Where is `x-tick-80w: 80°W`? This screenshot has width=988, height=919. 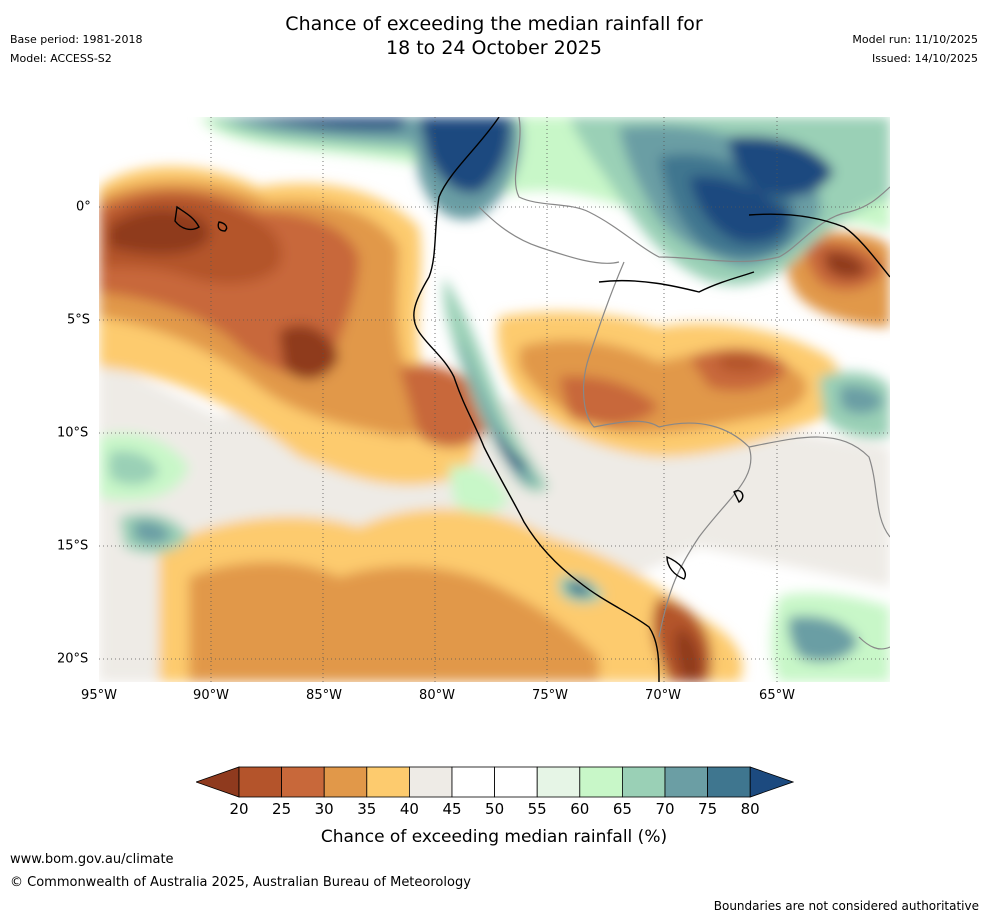 x-tick-80w: 80°W is located at coordinates (437, 695).